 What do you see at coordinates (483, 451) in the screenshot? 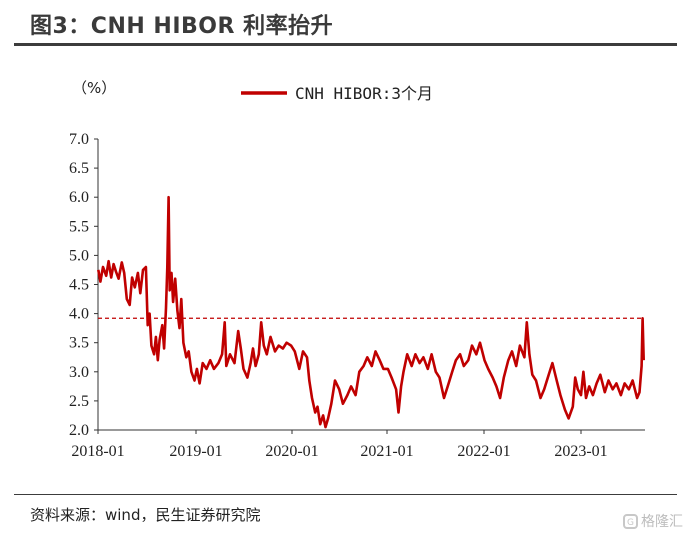
I see `x-tick-label: 2022-01` at bounding box center [483, 451].